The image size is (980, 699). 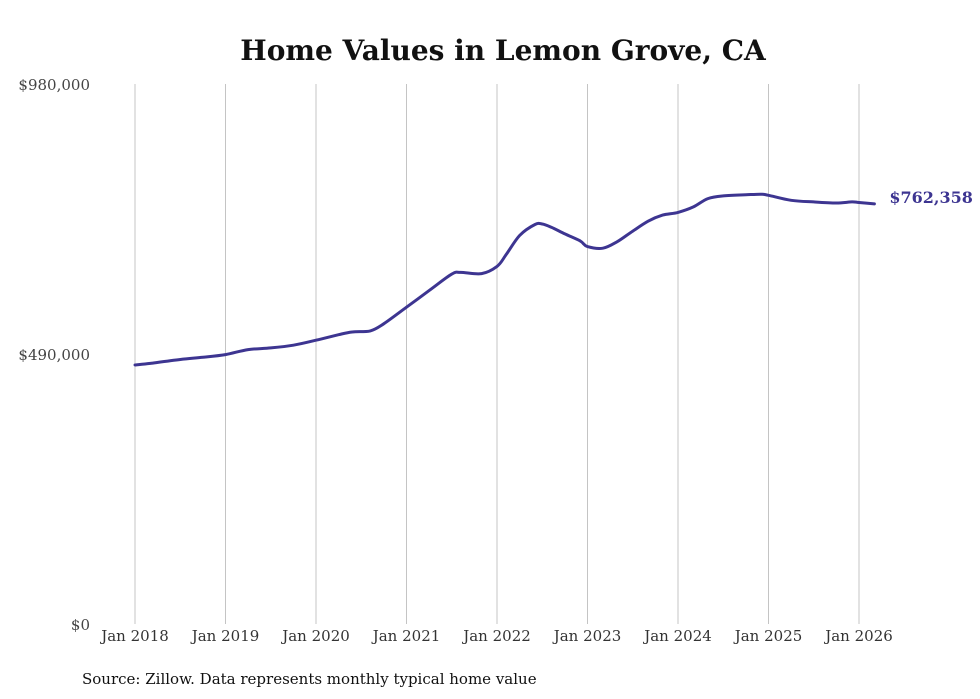 I want to click on x-tick-label: Jan 2023, so click(x=587, y=636).